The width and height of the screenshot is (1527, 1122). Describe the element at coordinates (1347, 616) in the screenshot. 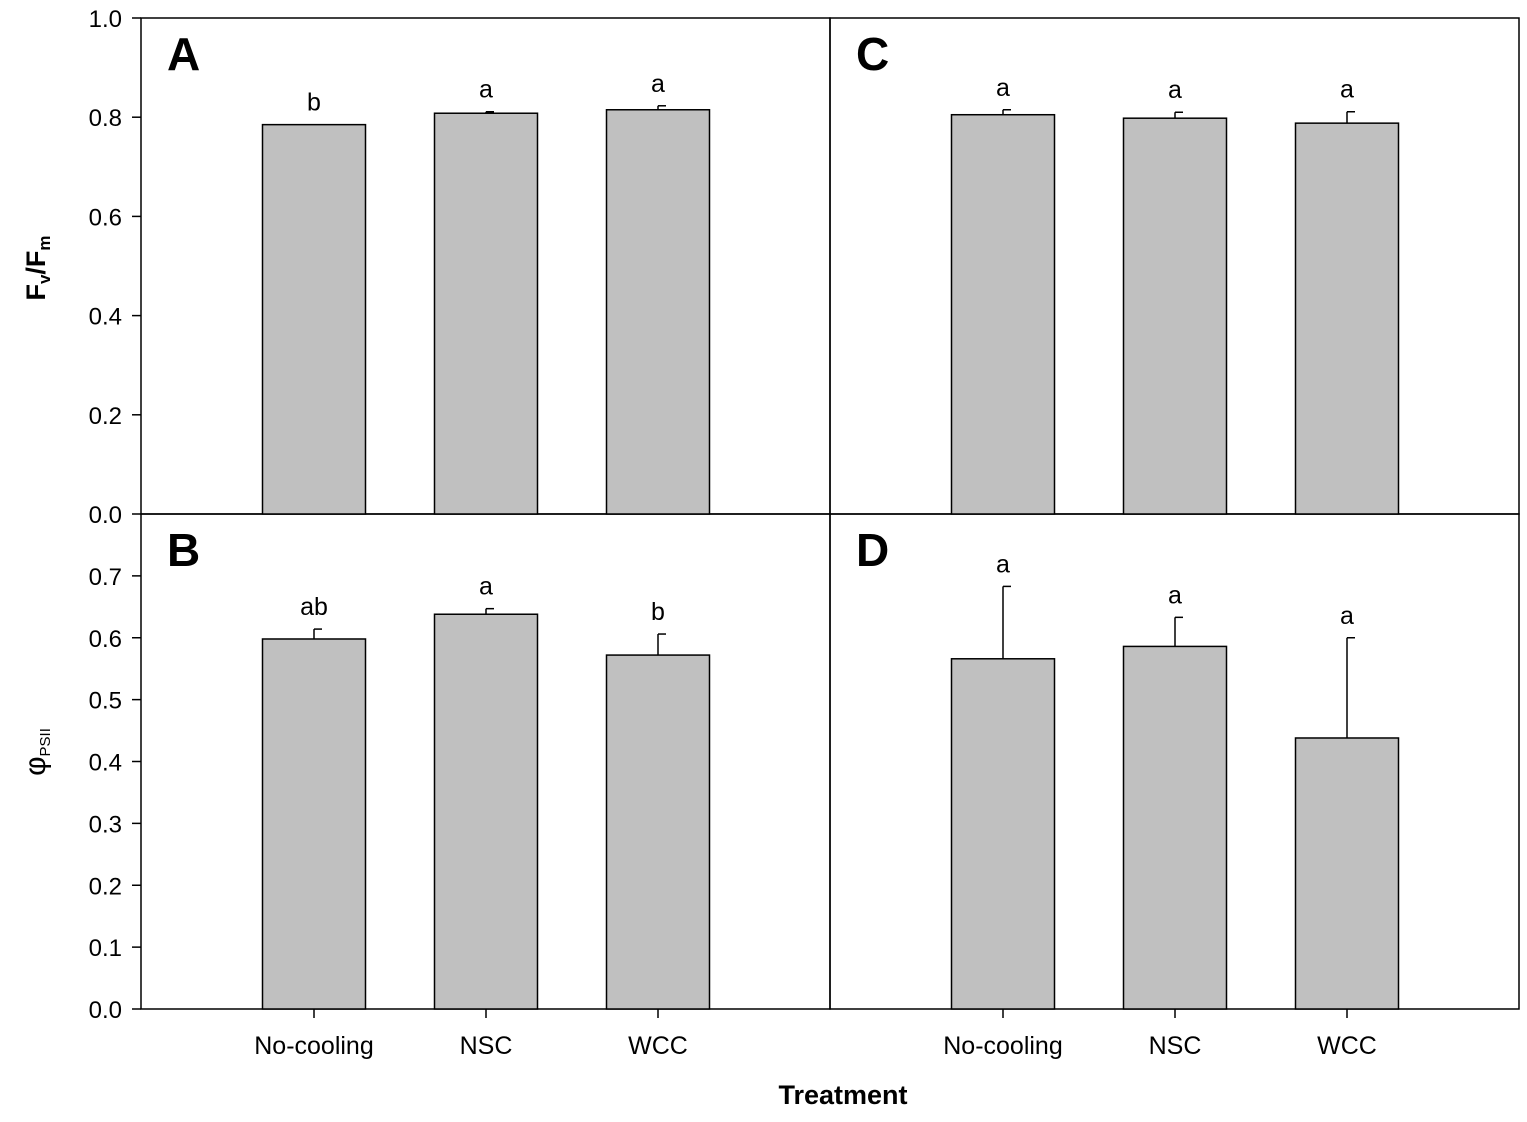

I see `significance-letter-D-2: a` at that location.